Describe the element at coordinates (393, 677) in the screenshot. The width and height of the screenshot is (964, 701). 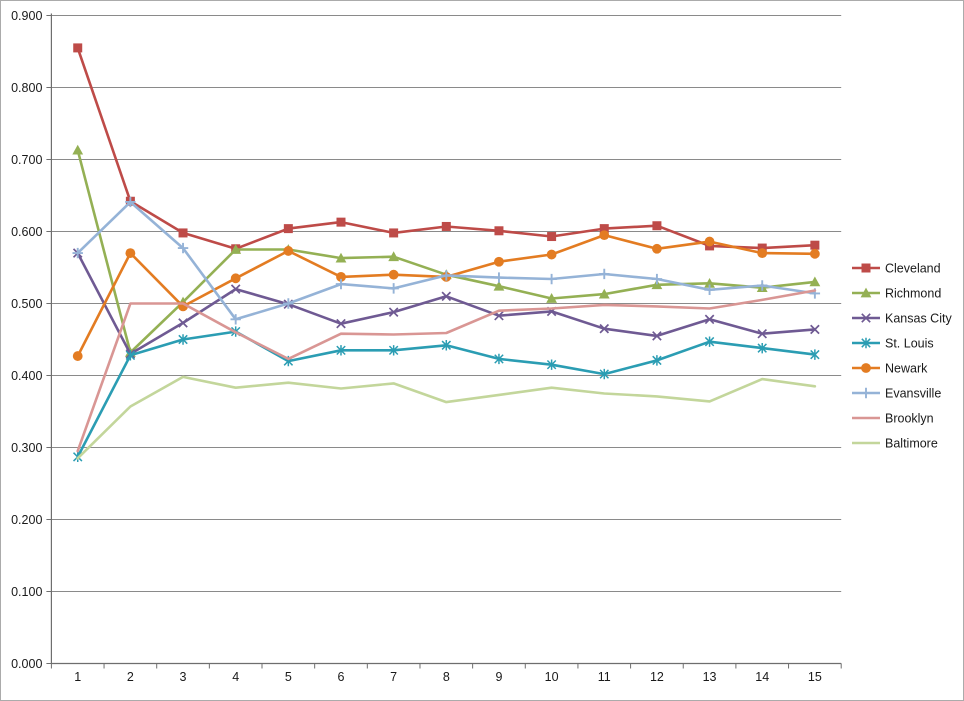
I see `x-axis-label: 7` at that location.